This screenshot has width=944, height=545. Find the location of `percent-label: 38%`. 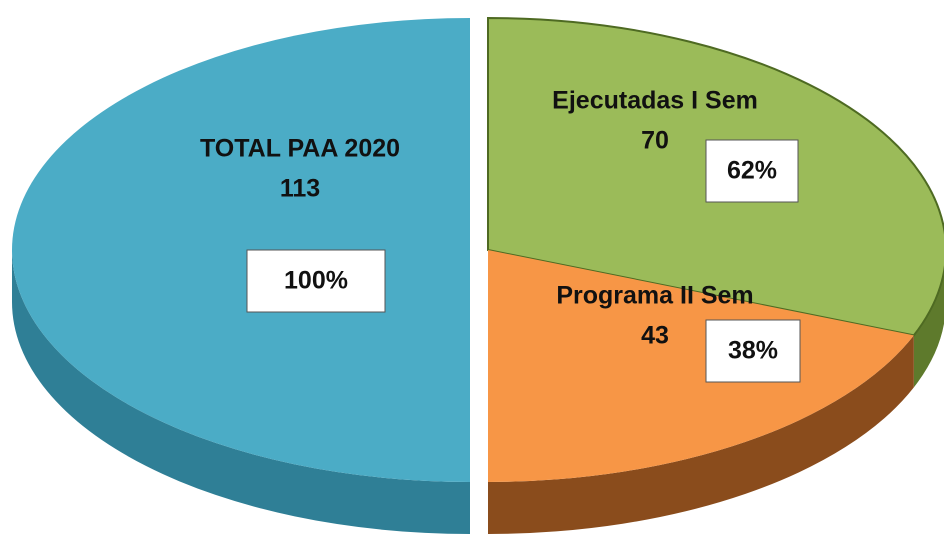

percent-label: 38% is located at coordinates (753, 351).